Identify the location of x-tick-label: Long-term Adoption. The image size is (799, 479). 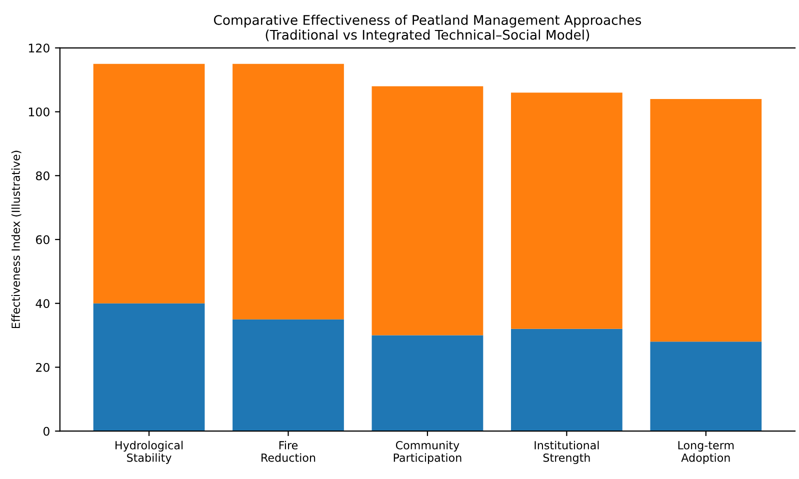
(706, 452).